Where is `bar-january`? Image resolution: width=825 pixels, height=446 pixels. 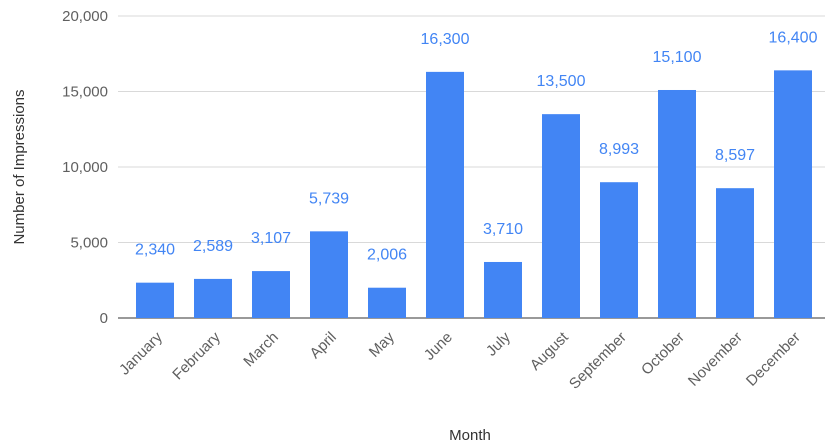 bar-january is located at coordinates (155, 300).